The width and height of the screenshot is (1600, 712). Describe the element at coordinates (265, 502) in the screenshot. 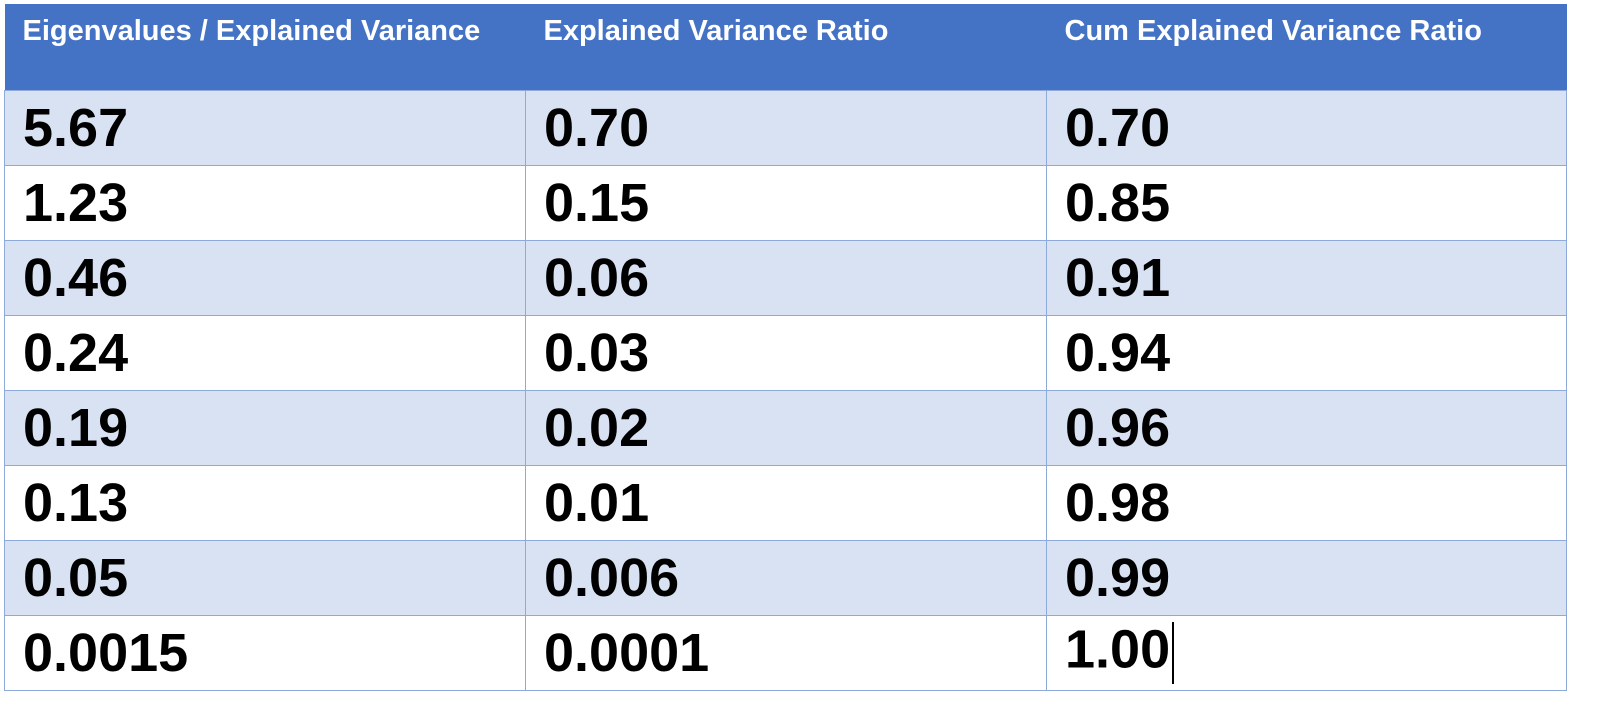

I see `cell-eigenvalue: 0.13` at that location.